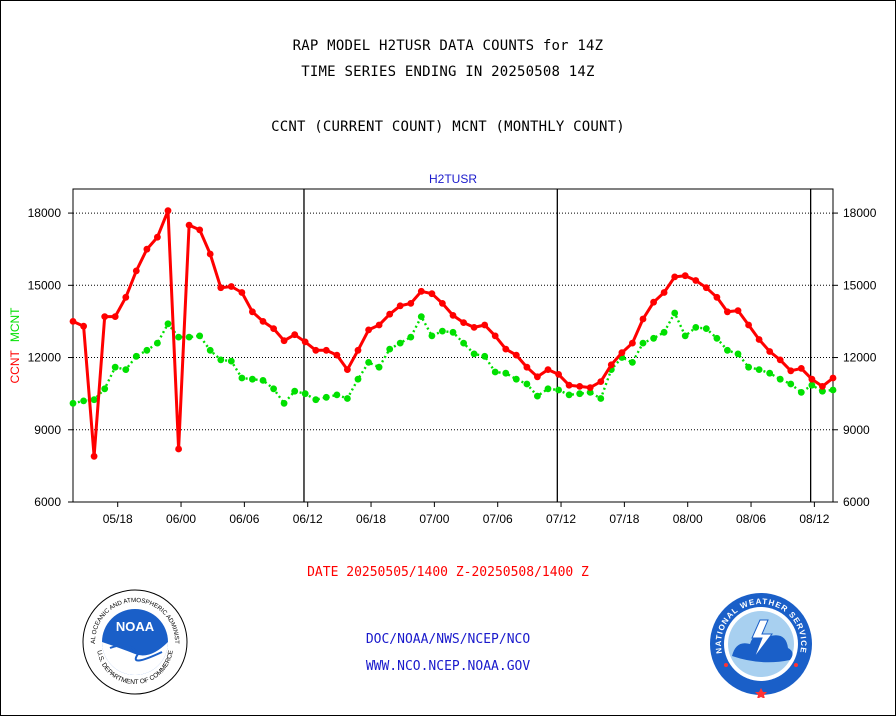  I want to click on website-link: WWW.NCO.NCEP.NOAA.GOV, so click(448, 666).